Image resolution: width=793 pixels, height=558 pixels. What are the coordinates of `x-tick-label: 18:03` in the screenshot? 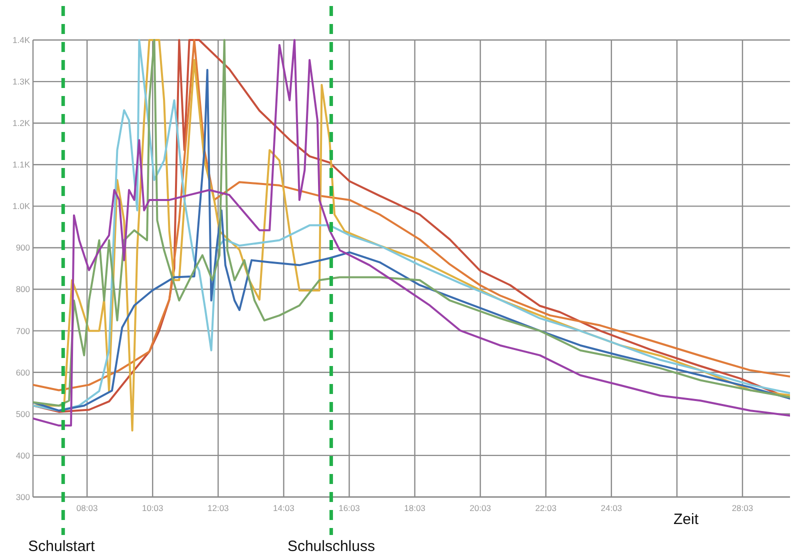 It's located at (415, 508).